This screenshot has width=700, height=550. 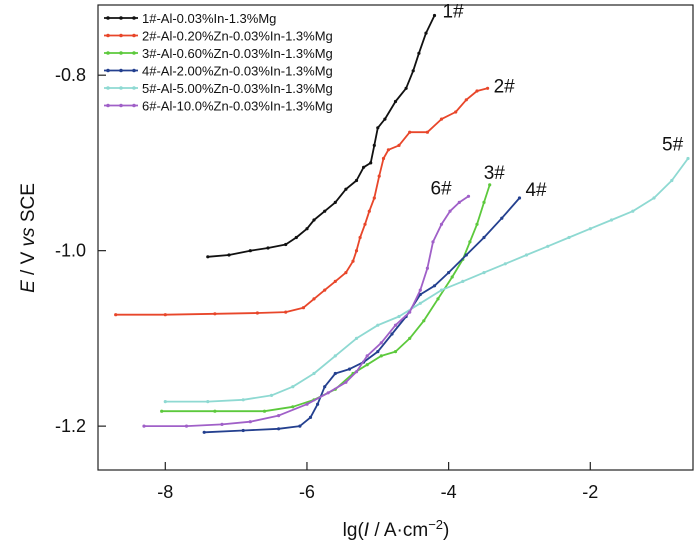 I want to click on curve-label: 6#, so click(x=441, y=188).